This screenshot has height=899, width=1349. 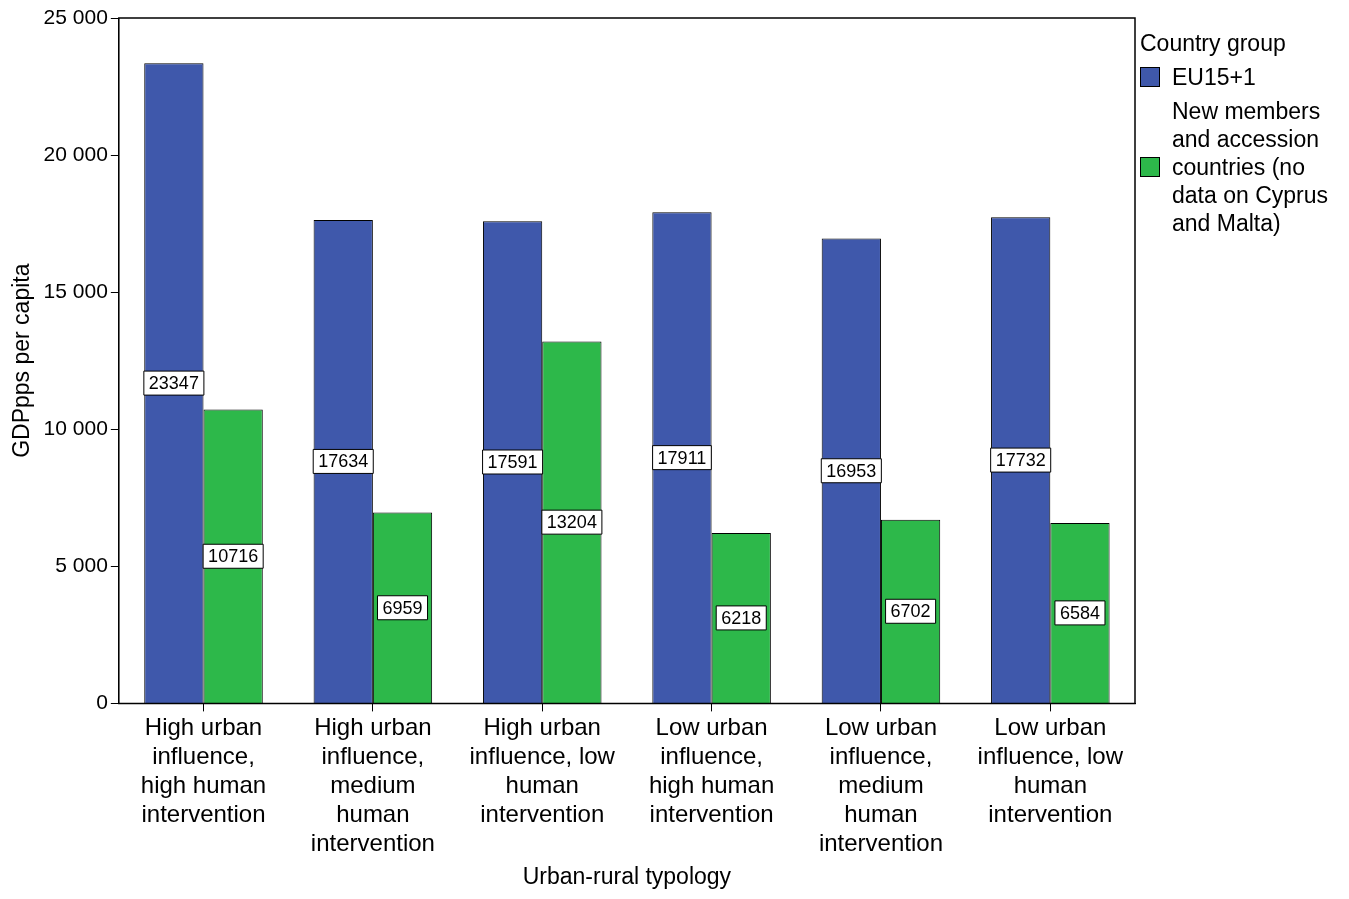 What do you see at coordinates (542, 770) in the screenshot?
I see `x-tick-label: High urban influence, low human intervention` at bounding box center [542, 770].